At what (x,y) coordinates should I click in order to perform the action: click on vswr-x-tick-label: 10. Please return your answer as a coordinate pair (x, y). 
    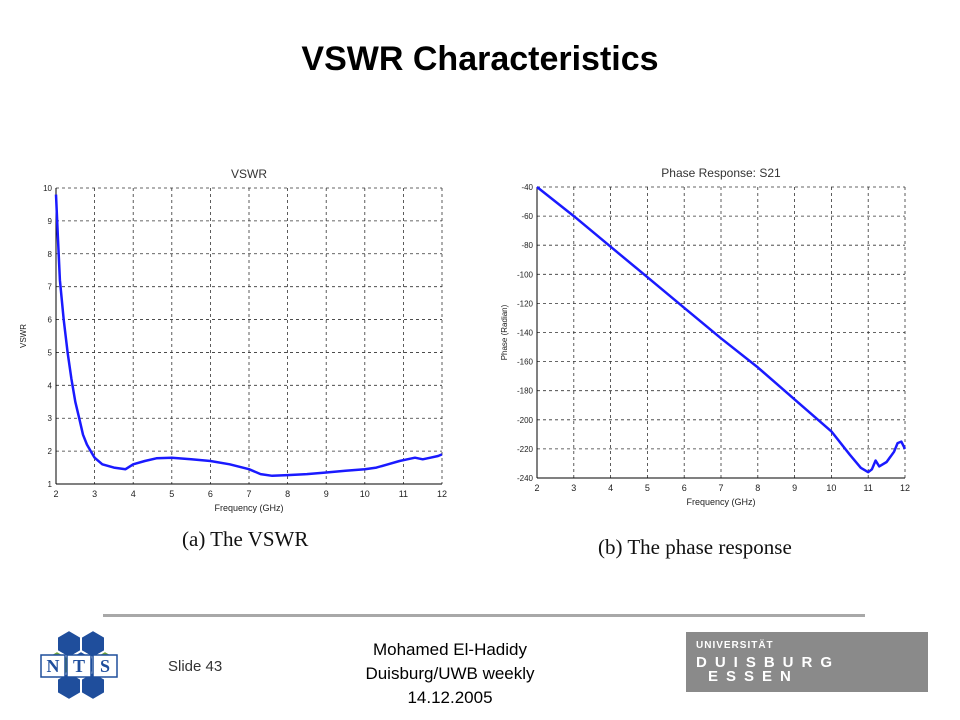
    Looking at the image, I should click on (365, 494).